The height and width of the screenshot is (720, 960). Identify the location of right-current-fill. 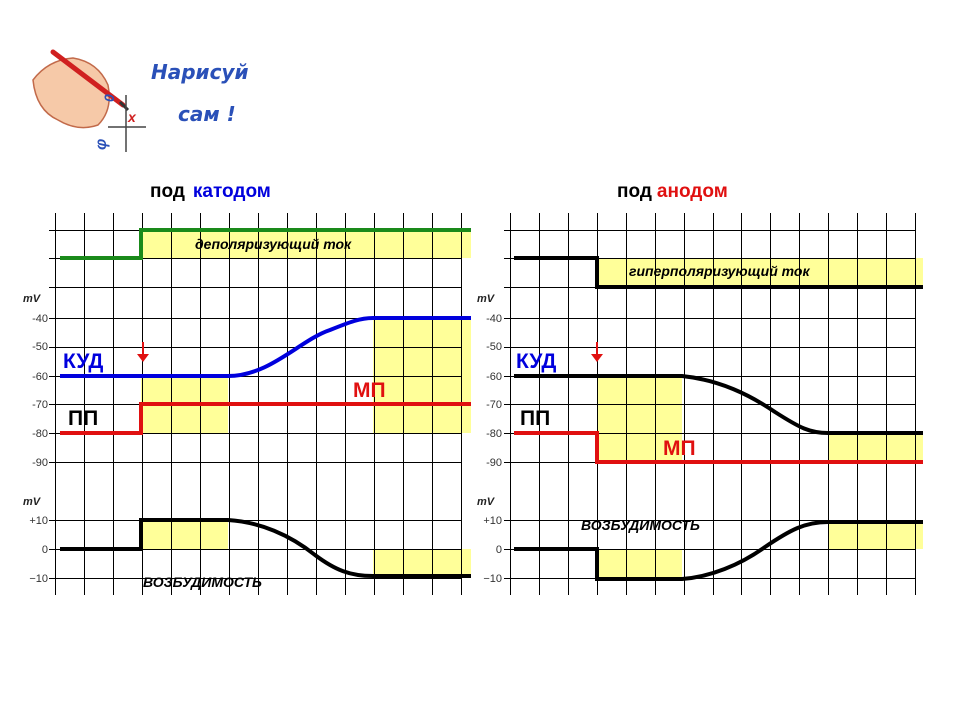
(760, 272).